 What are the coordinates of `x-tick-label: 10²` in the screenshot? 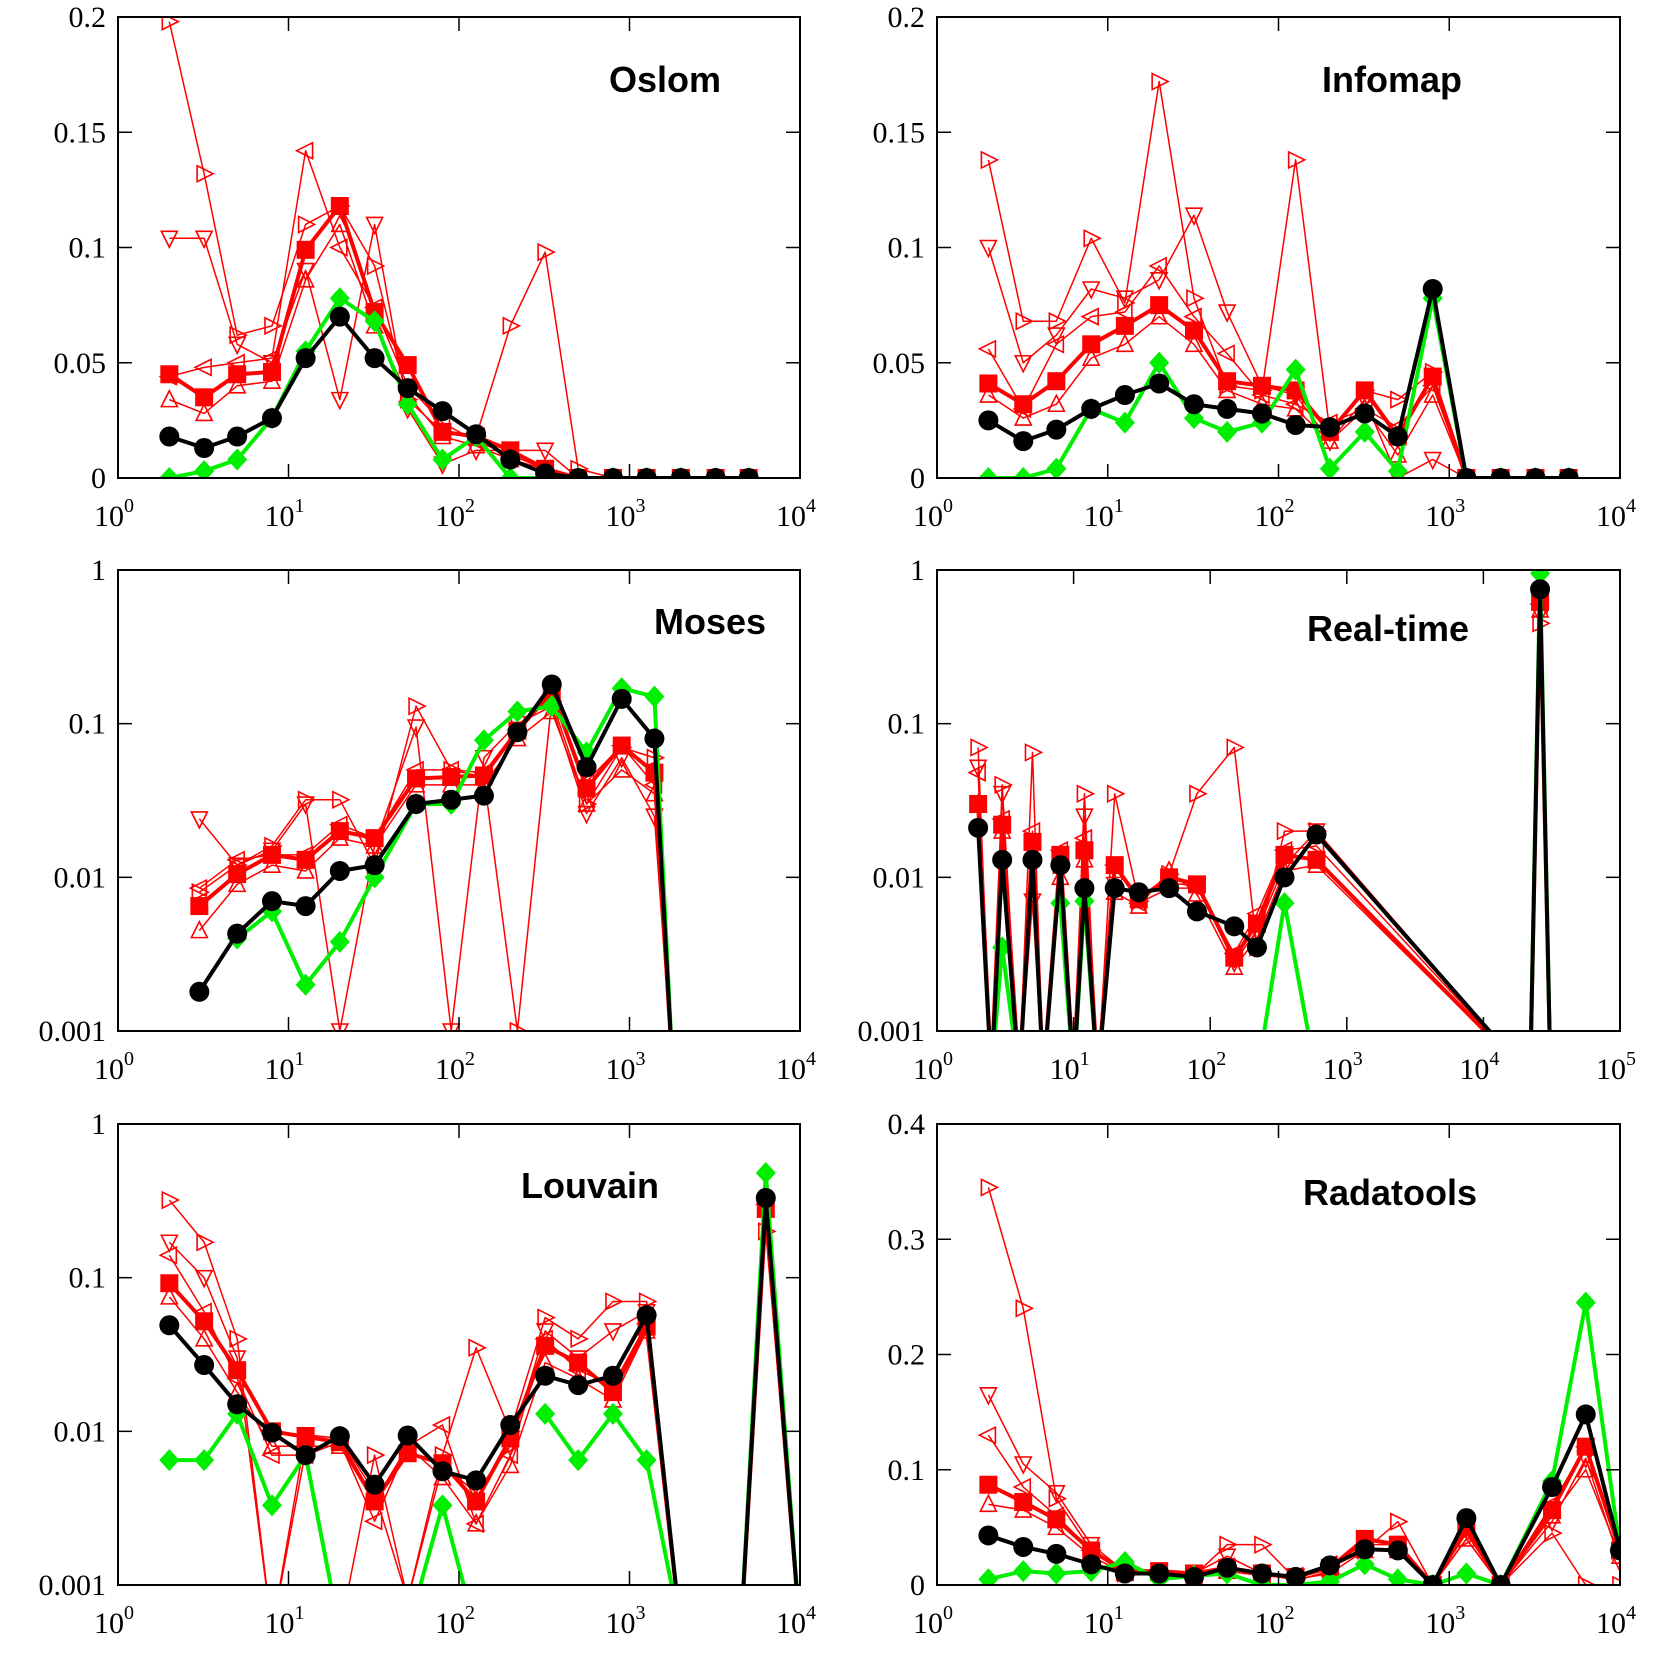 It's located at (455, 514).